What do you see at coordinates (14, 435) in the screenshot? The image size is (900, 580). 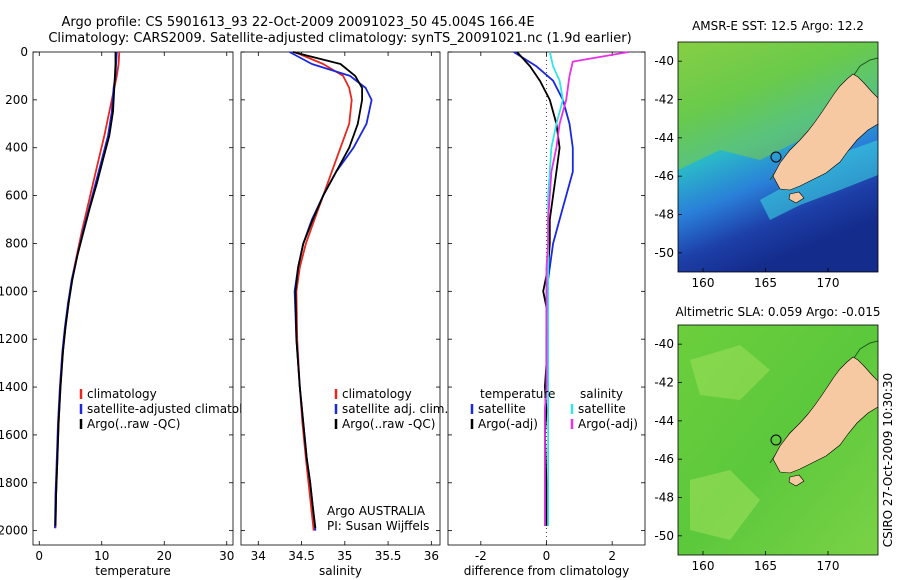 I see `y-tick-label: 1600` at bounding box center [14, 435].